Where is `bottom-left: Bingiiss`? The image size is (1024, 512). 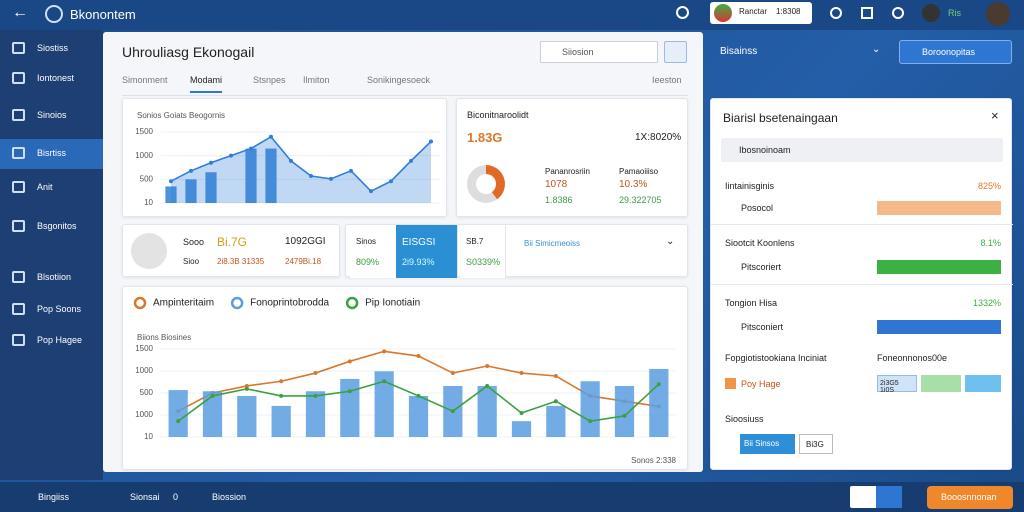 bottom-left: Bingiiss is located at coordinates (54, 497).